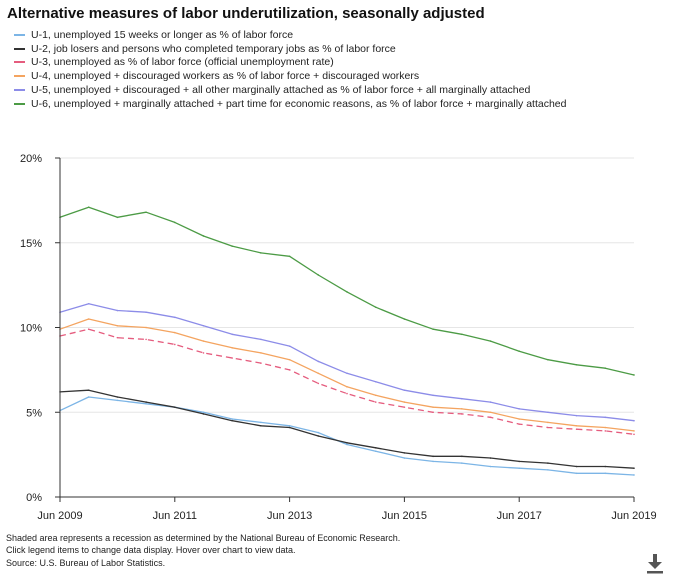 This screenshot has height=586, width=680. I want to click on y-tick-label: 15%, so click(31, 244).